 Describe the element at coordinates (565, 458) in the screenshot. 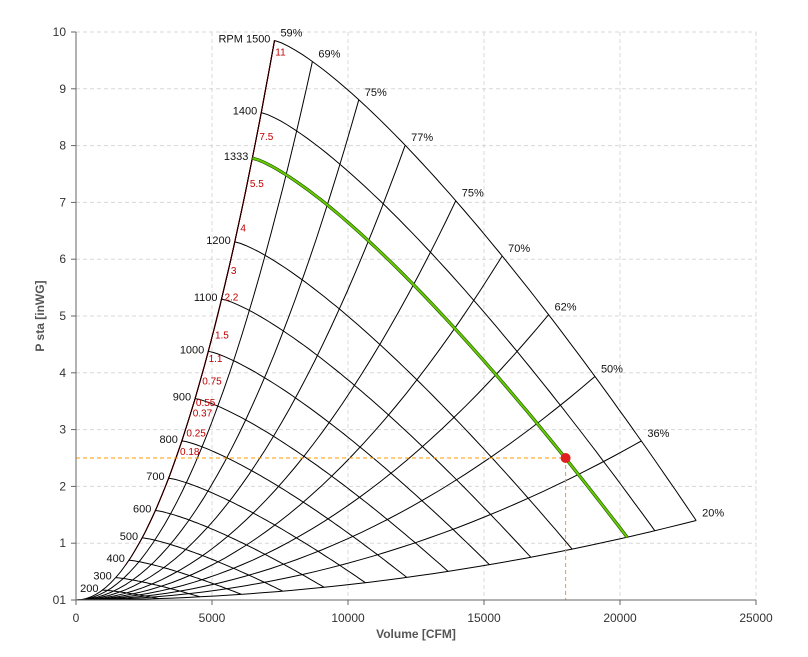

I see `operating-point-marker` at that location.